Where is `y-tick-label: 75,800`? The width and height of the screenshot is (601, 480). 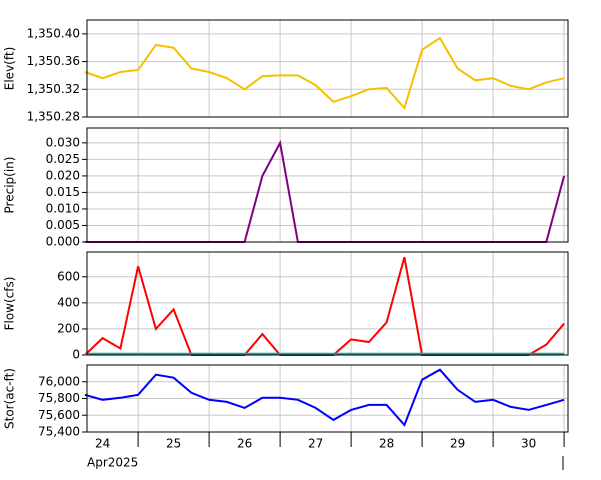
y-tick-label: 75,800 is located at coordinates (59, 398).